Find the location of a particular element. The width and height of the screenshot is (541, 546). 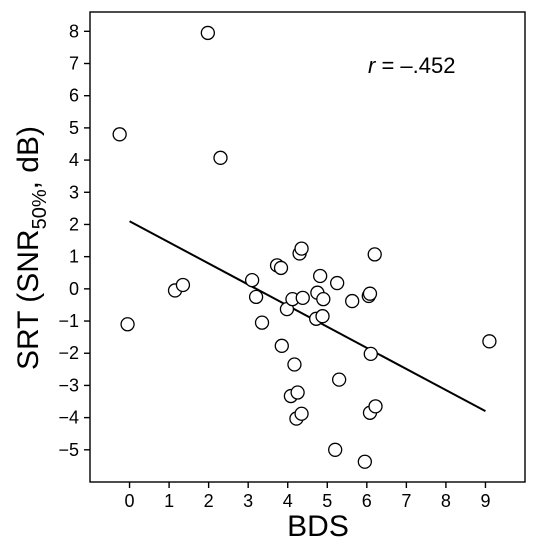

correlation-annotation: r = –.452 is located at coordinates (411, 65).